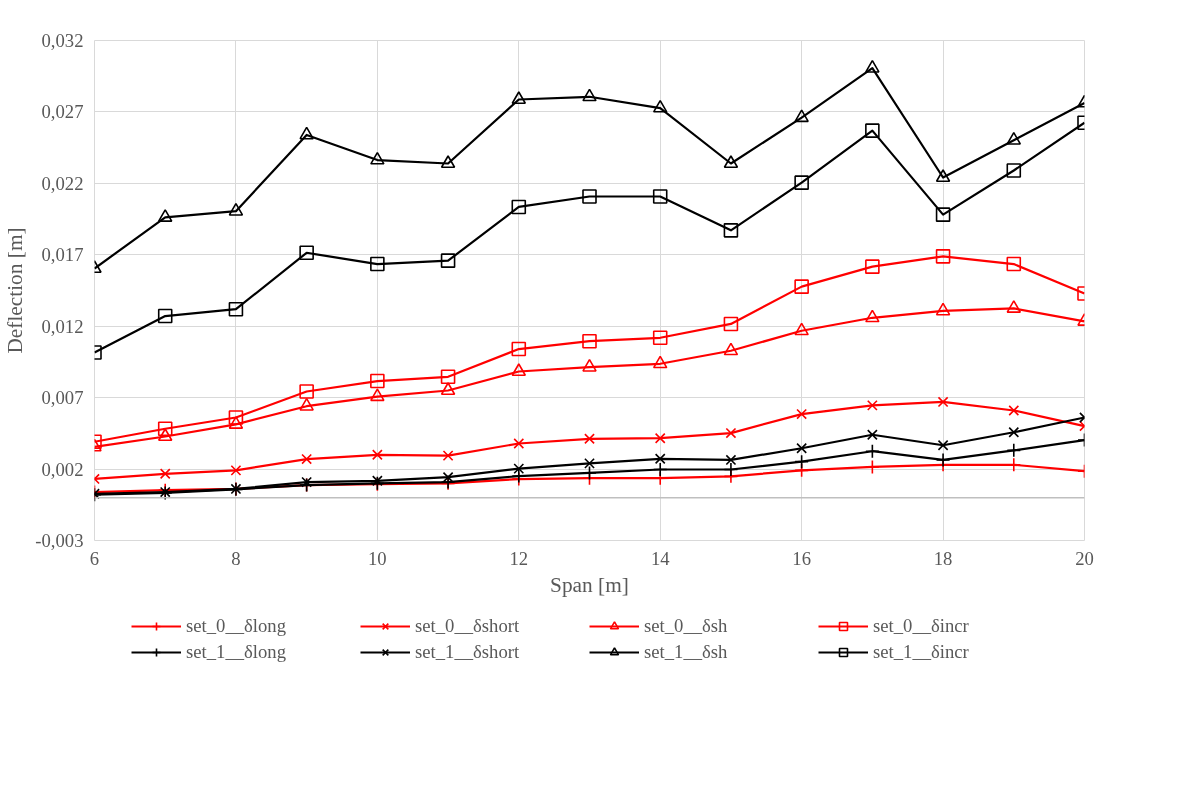  What do you see at coordinates (377, 558) in the screenshot?
I see `x-tick-label: 10` at bounding box center [377, 558].